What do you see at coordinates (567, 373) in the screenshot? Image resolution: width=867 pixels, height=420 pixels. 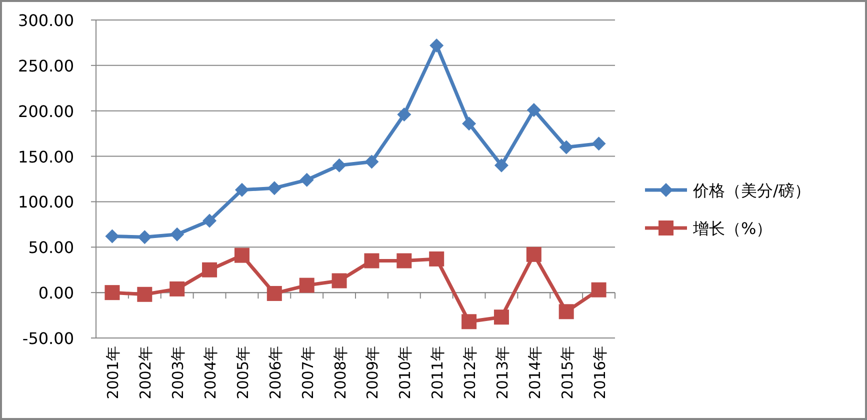 I see `x-tick-label: 2015年` at bounding box center [567, 373].